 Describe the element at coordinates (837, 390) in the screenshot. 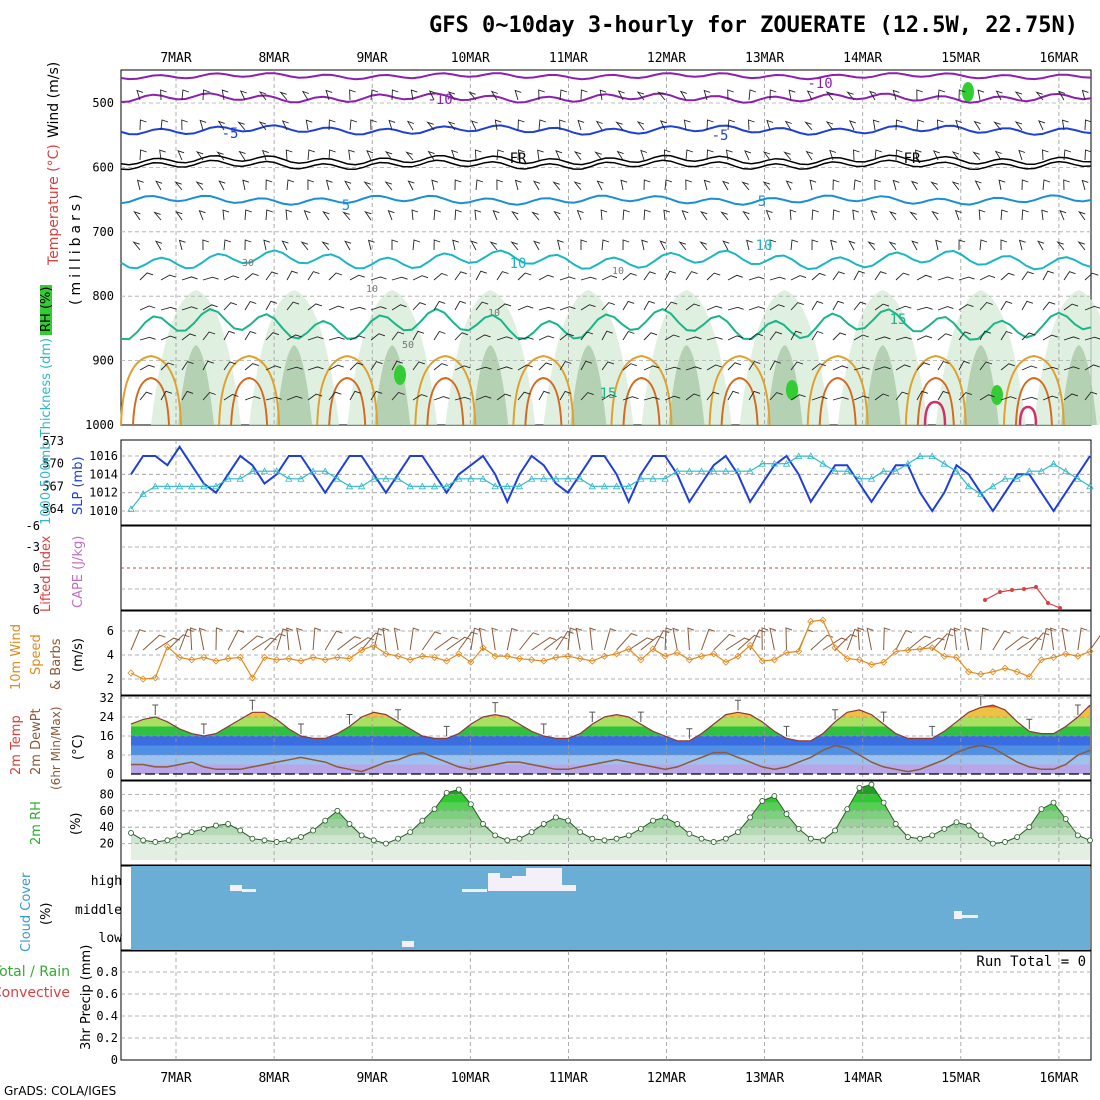

I see `contour-line` at that location.